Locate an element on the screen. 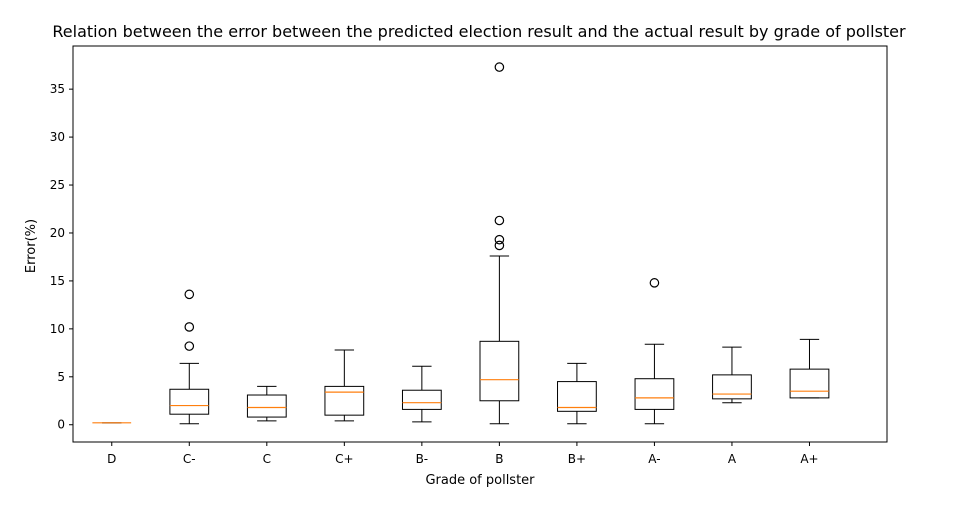 The width and height of the screenshot is (958, 506). y-tick-label: 5 is located at coordinates (61, 377).